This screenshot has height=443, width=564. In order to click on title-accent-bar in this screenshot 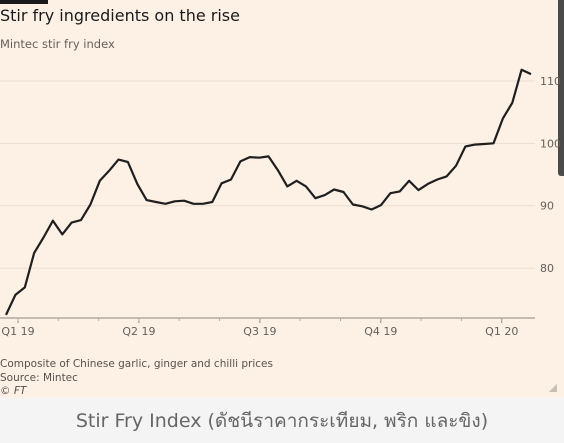, I will do `click(24, 2)`.